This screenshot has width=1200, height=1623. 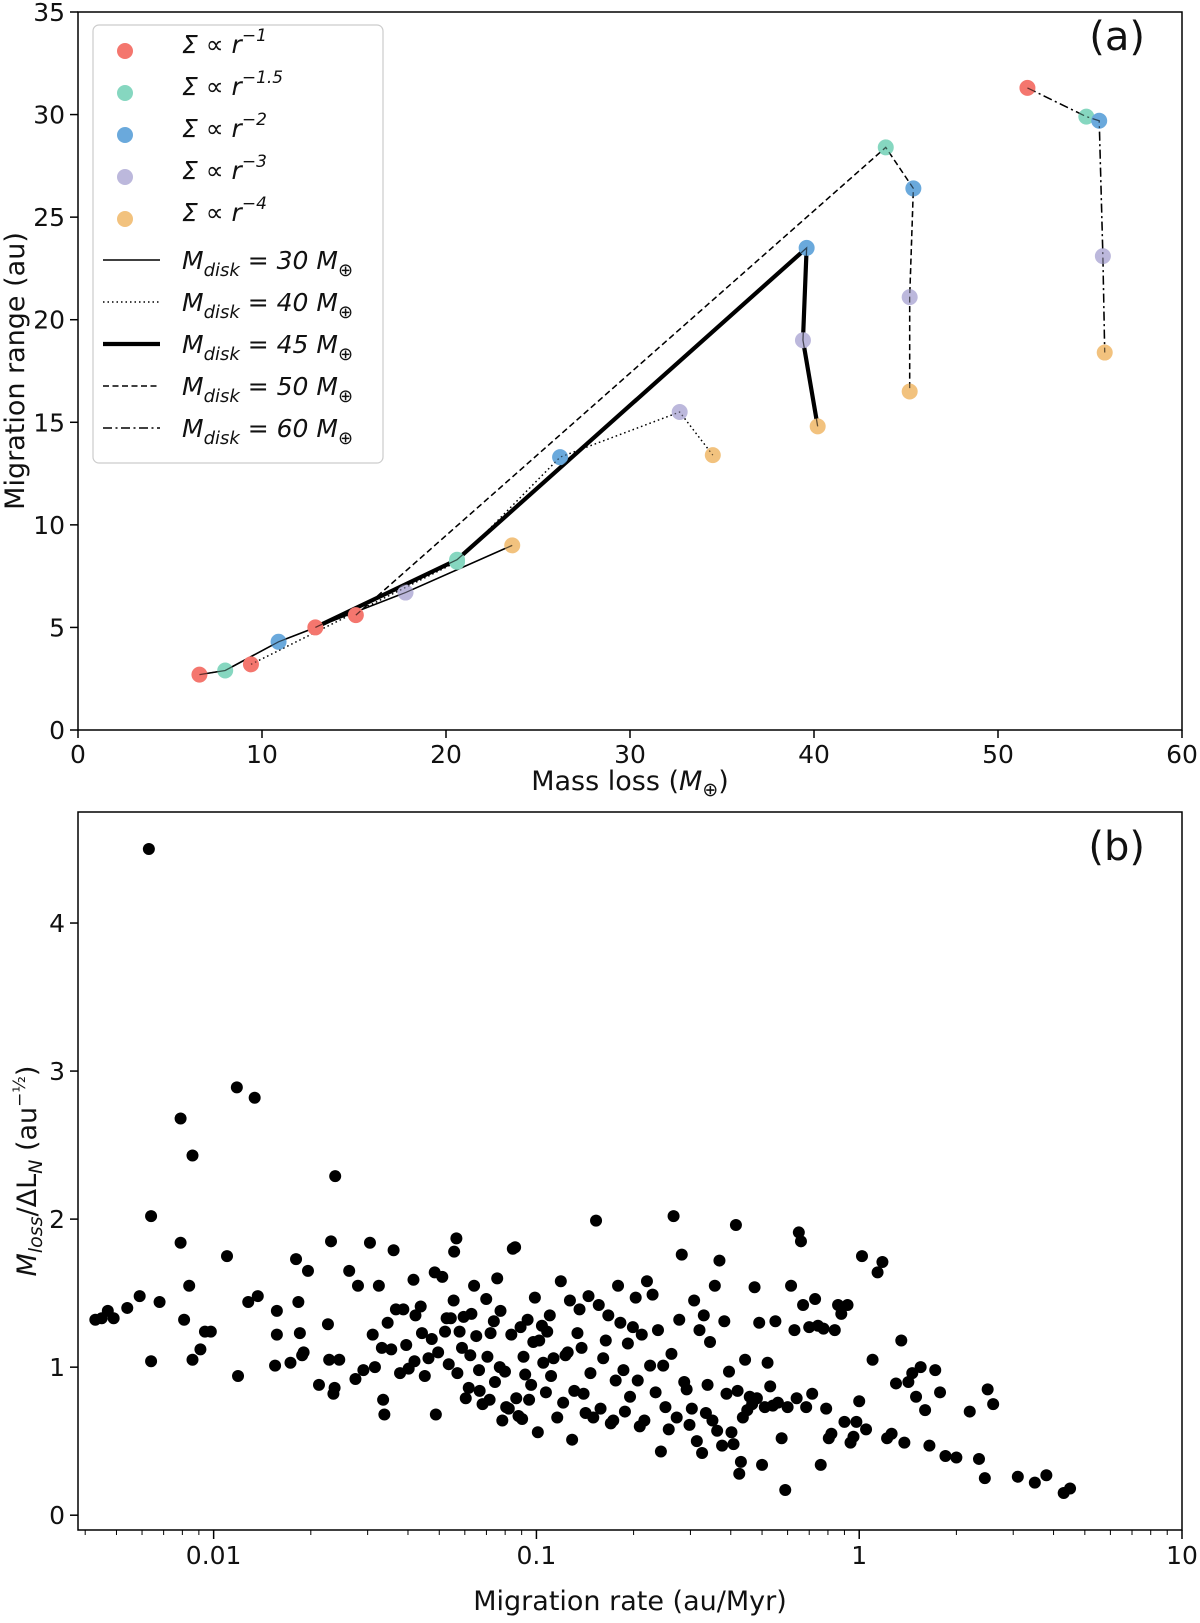 What do you see at coordinates (267, 389) in the screenshot?
I see `legend-label-mdisk-50: Mdisk = 50 M⊕` at bounding box center [267, 389].